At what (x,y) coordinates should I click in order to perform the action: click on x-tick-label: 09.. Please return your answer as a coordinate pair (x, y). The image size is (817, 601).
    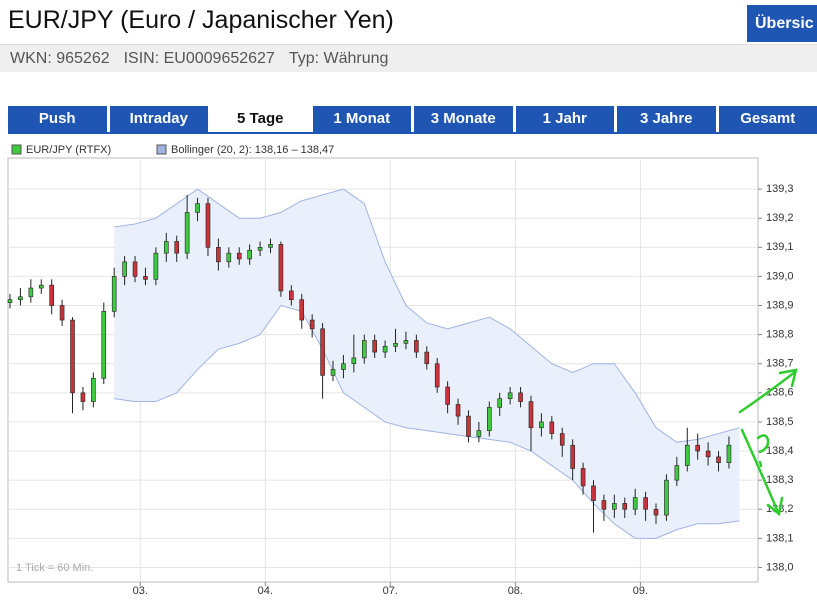
    Looking at the image, I should click on (640, 591).